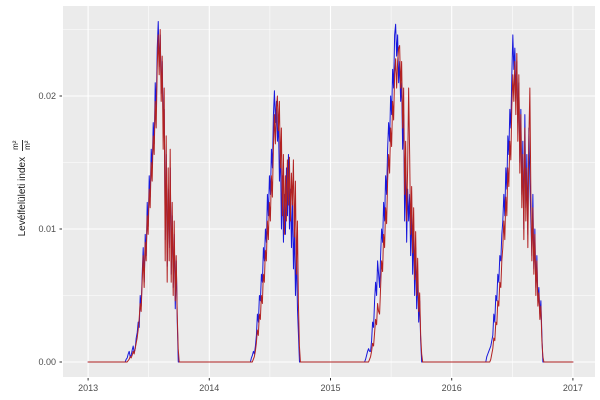 The width and height of the screenshot is (600, 400). I want to click on y-tick-label: 0.02, so click(47, 96).